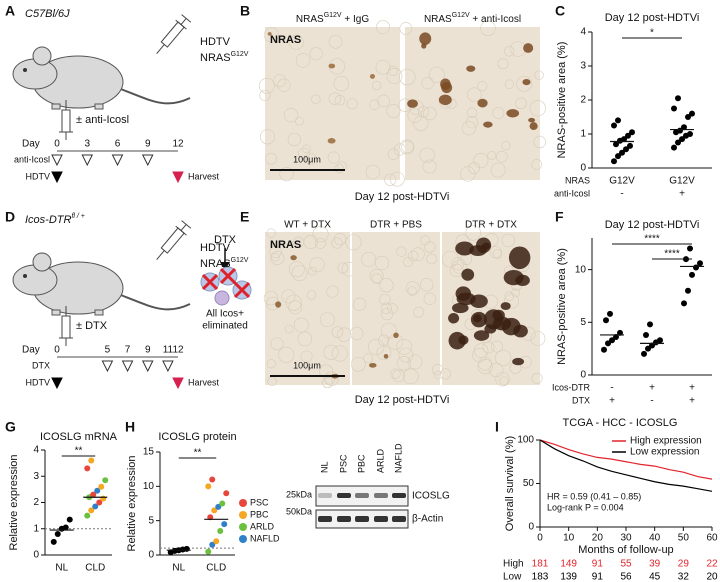 This screenshot has height=582, width=720. I want to click on image-title: DTR + PBS, so click(396, 225).